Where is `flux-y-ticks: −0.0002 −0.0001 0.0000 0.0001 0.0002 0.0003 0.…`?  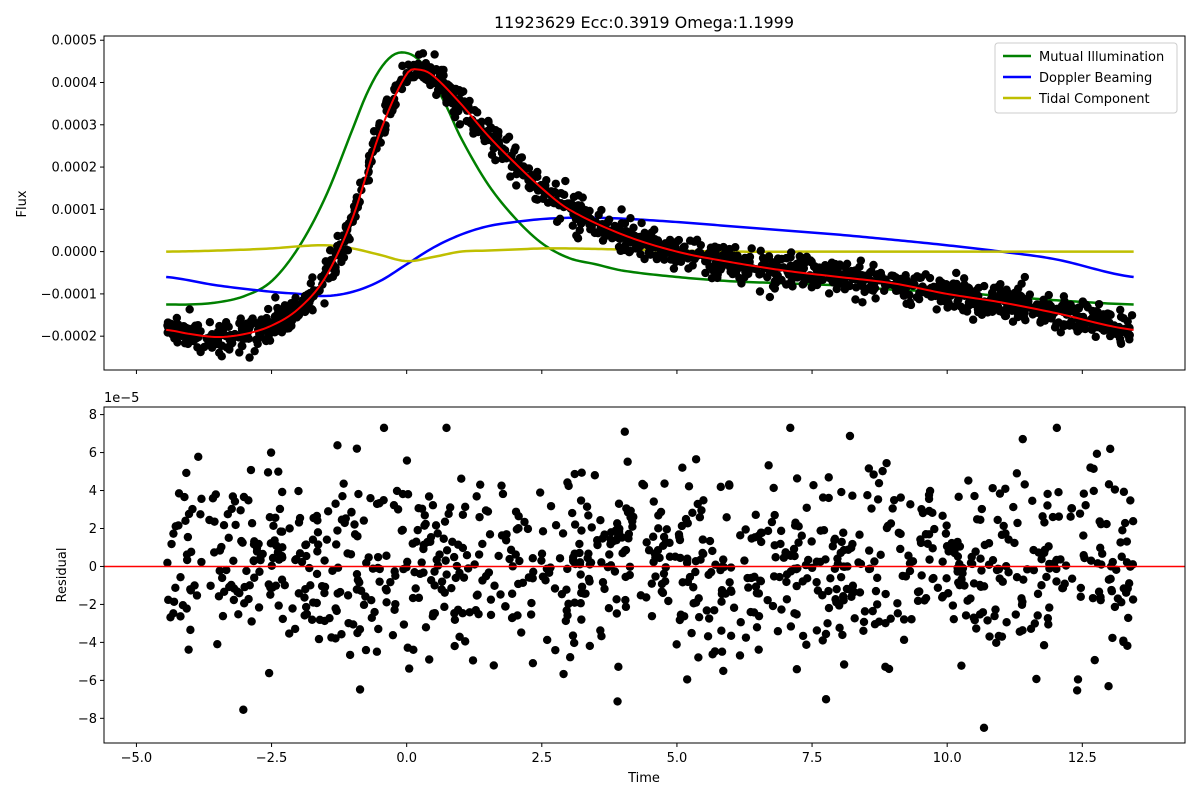 flux-y-ticks: −0.0002 −0.0001 0.0000 0.0001 0.0002 0.0003 0.… is located at coordinates (72, 189).